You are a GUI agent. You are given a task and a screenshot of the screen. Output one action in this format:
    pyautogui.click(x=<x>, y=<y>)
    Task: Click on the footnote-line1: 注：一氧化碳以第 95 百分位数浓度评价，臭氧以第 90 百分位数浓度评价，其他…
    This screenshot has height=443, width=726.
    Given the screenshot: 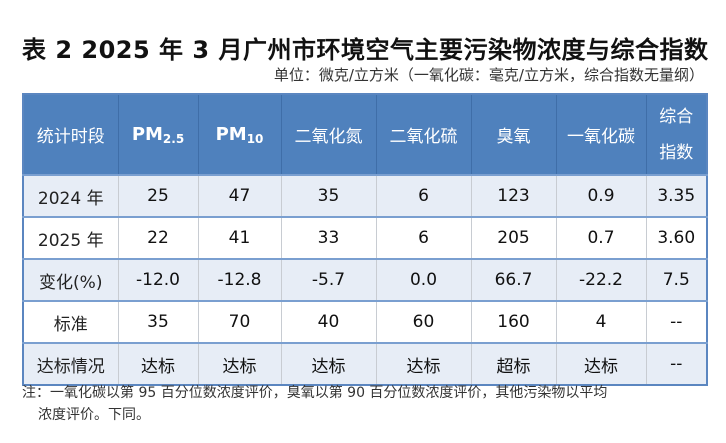 What is the action you would take?
    pyautogui.click(x=315, y=393)
    